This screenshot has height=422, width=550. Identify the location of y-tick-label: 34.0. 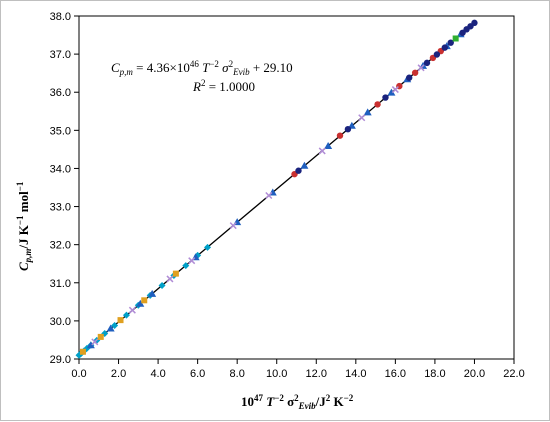
(60, 169).